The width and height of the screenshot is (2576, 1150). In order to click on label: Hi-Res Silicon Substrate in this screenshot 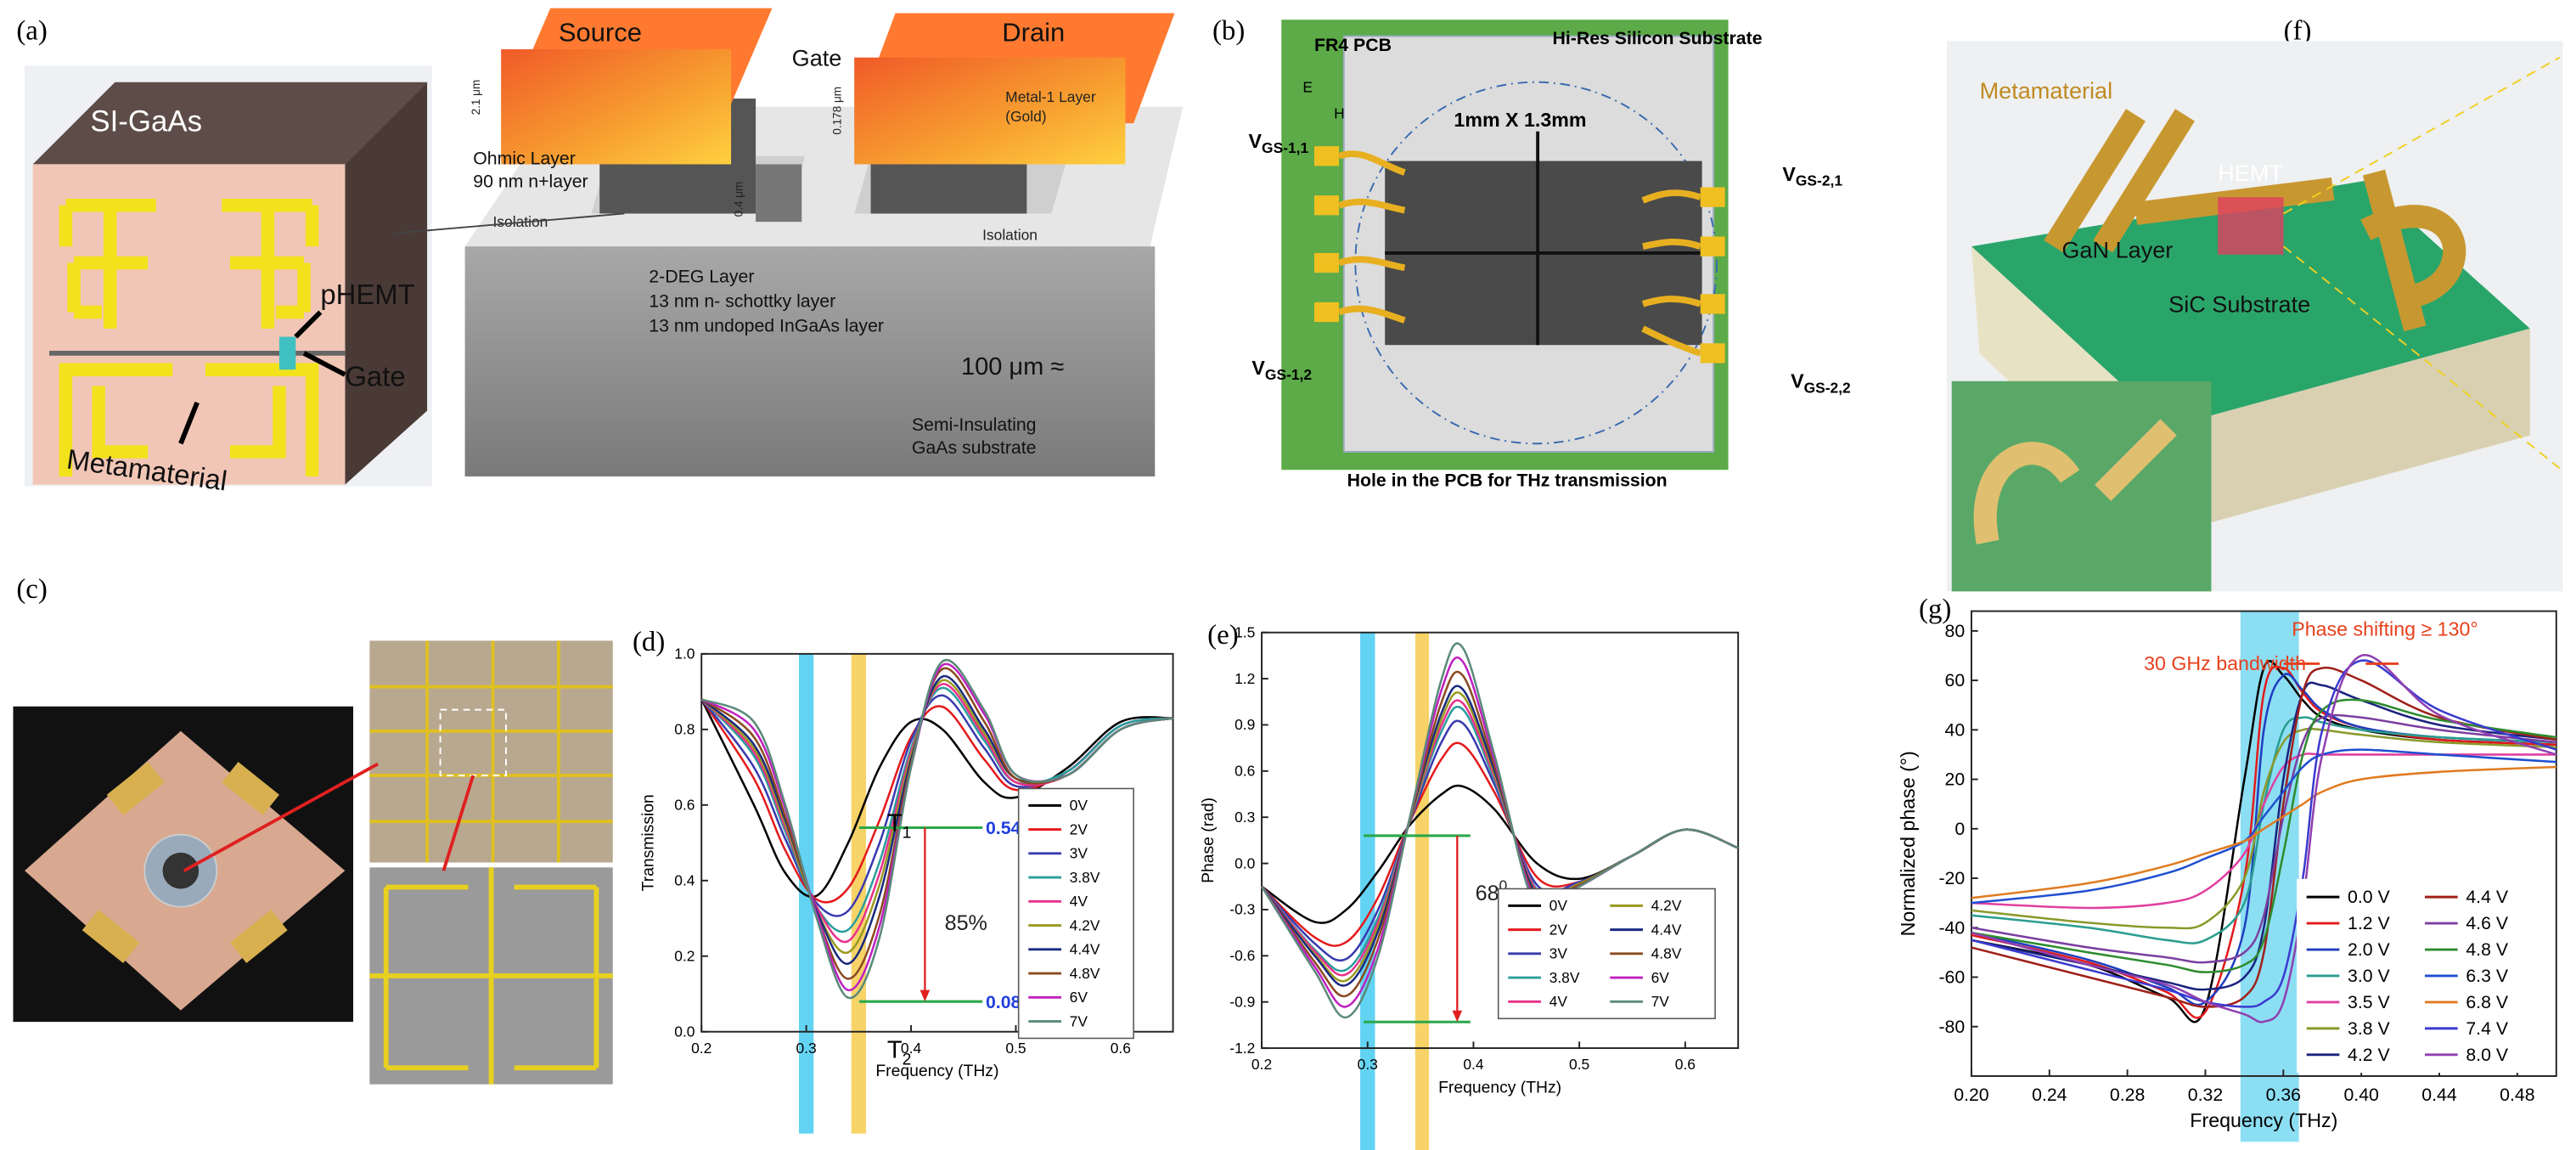, I will do `click(1658, 38)`.